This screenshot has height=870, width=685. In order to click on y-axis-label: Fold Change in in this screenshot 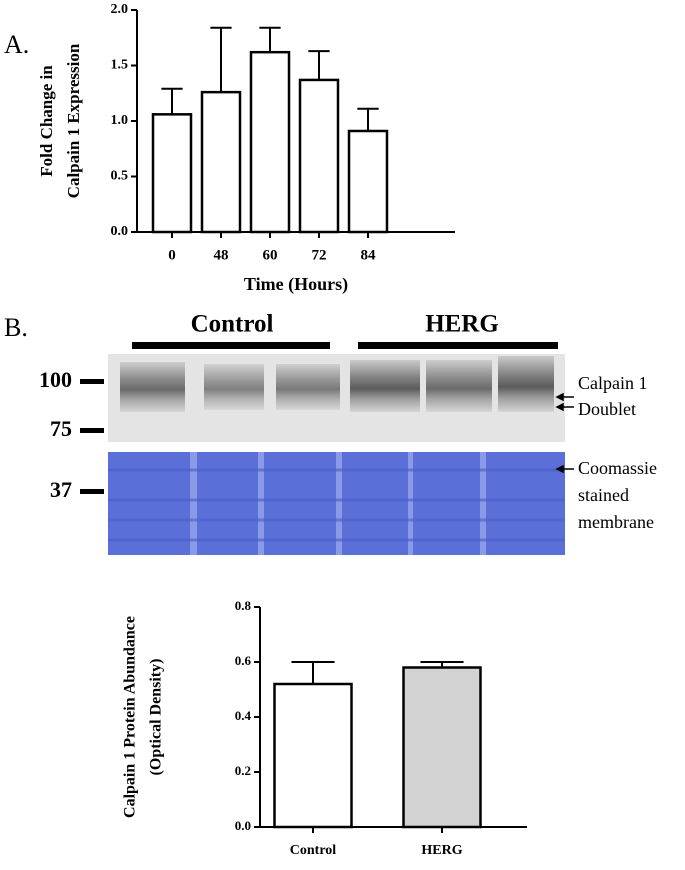, I will do `click(46, 121)`.